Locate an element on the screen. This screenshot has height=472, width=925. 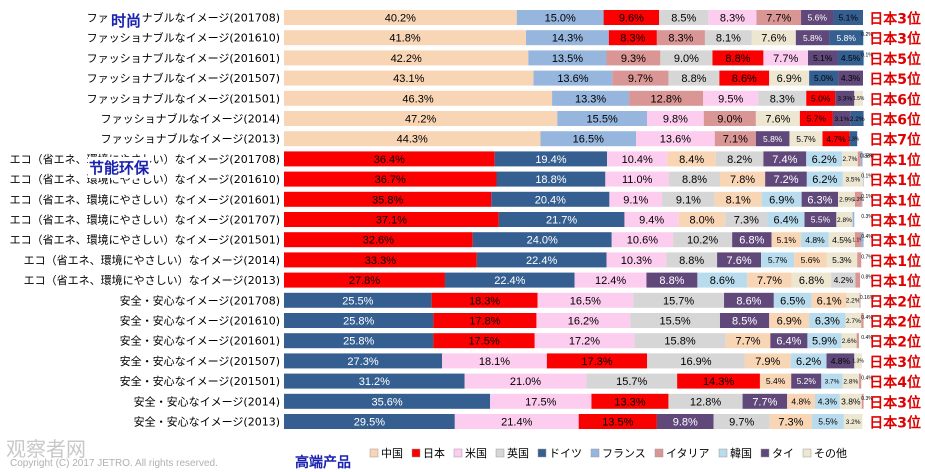
bar-value-label: 2.2% is located at coordinates (857, 119).